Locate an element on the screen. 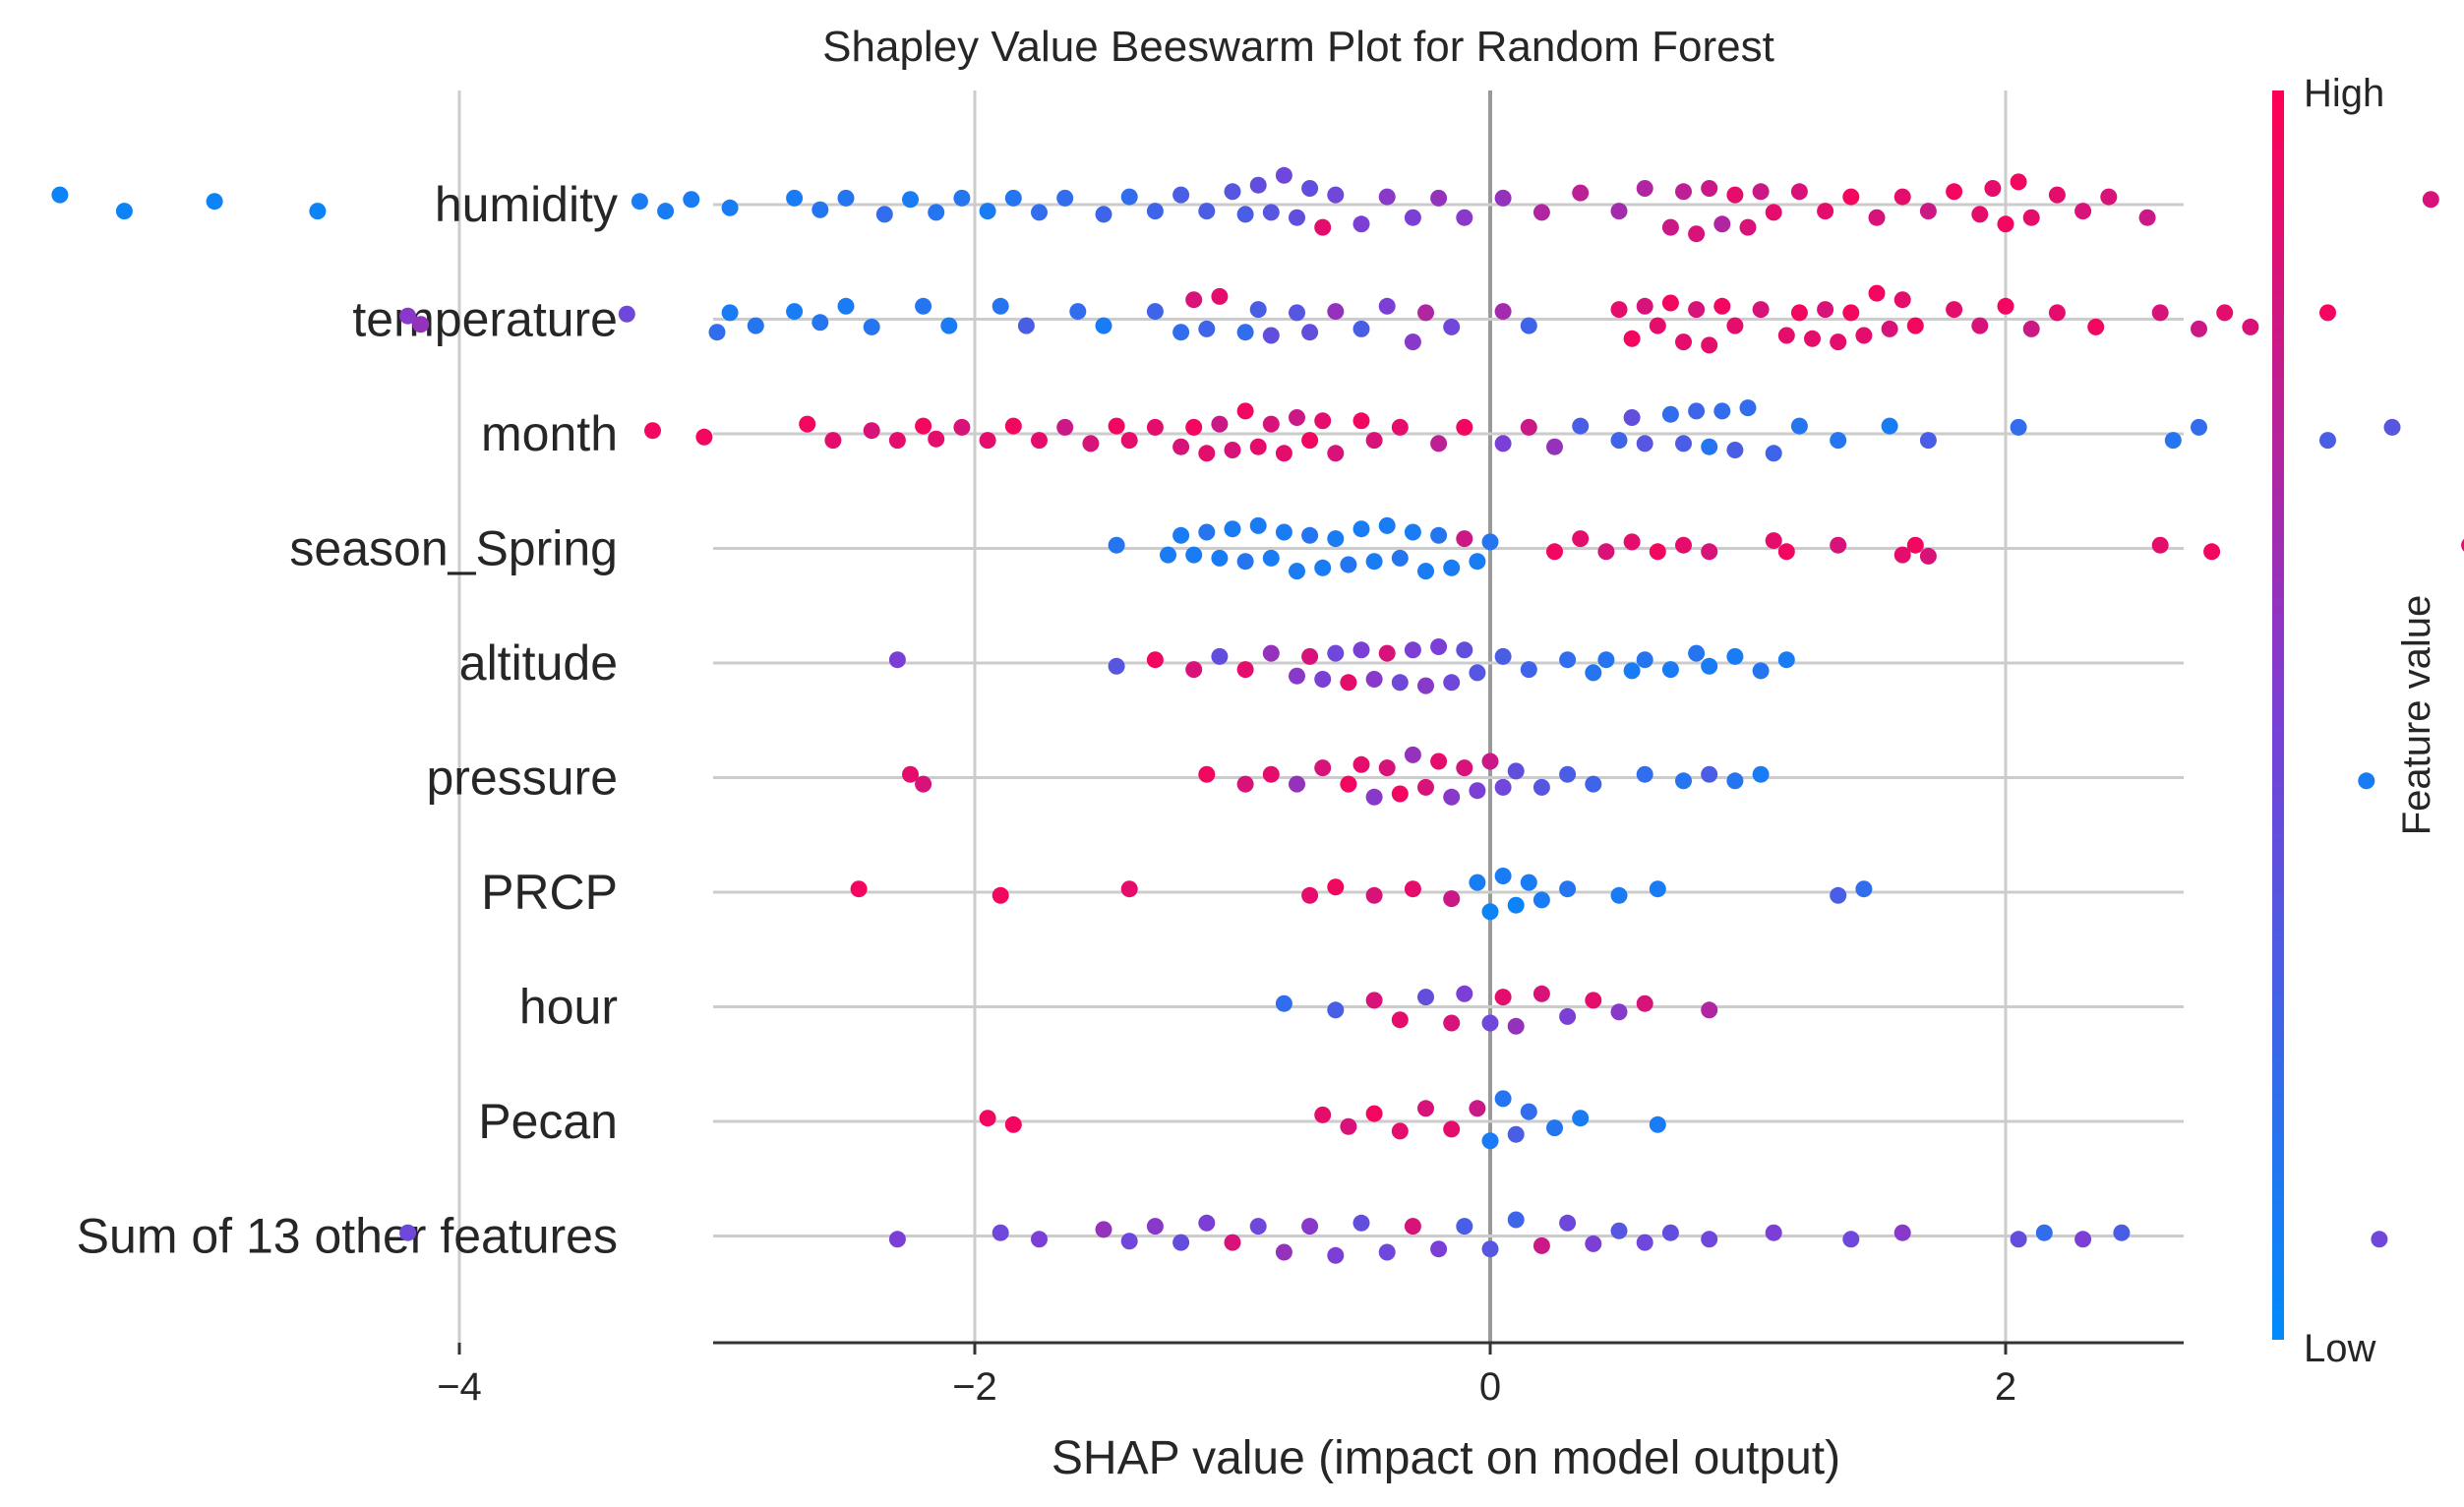 The height and width of the screenshot is (1507, 2464). feature-label: temperature is located at coordinates (485, 319).